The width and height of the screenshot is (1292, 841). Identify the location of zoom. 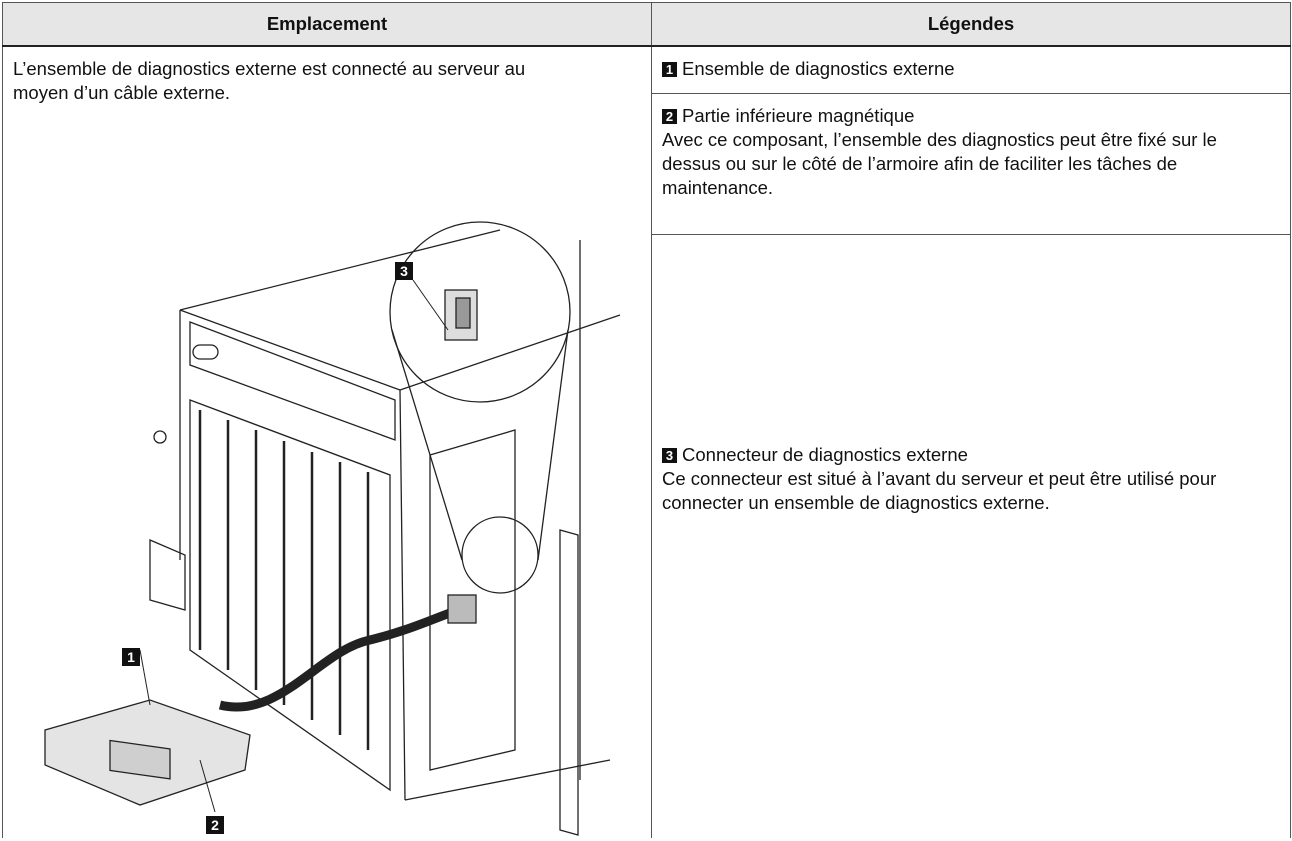
(480, 407).